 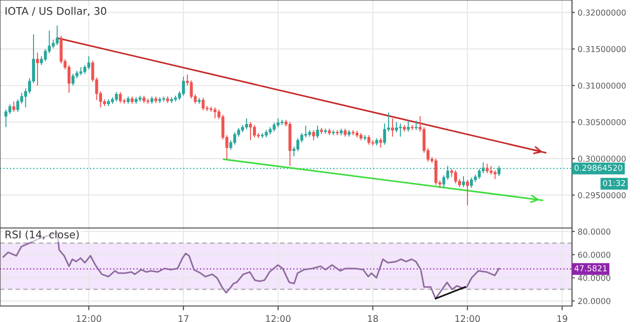 I want to click on ref-line-label: 0.29864520, so click(x=598, y=167).